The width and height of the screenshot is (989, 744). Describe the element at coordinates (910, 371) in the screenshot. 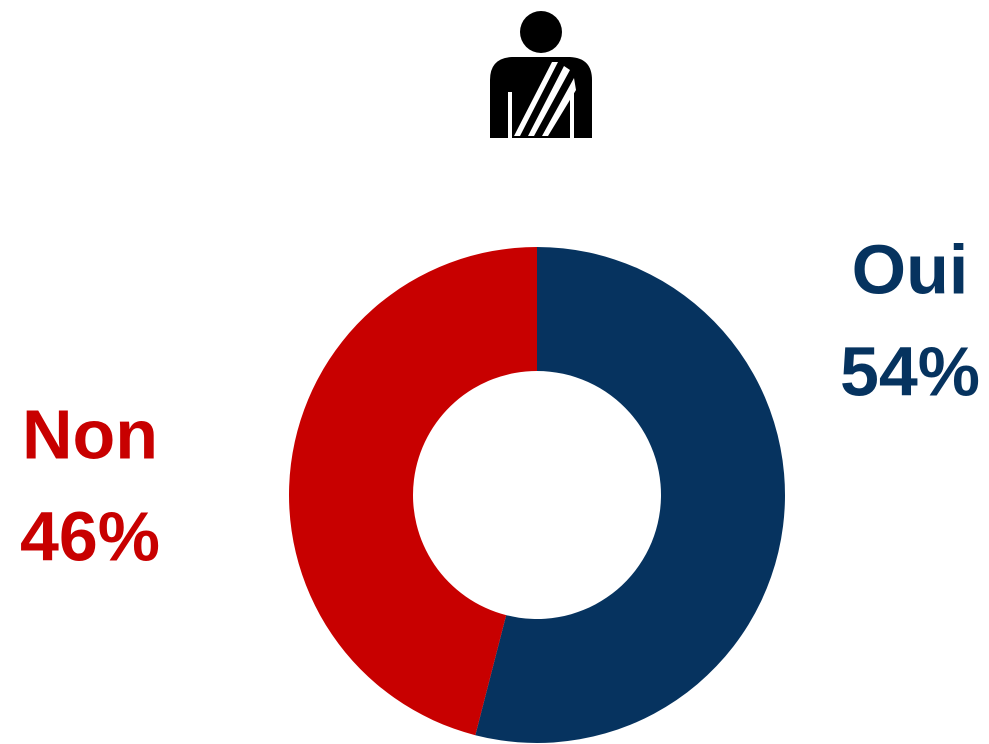

I see `value-label: 54%` at that location.